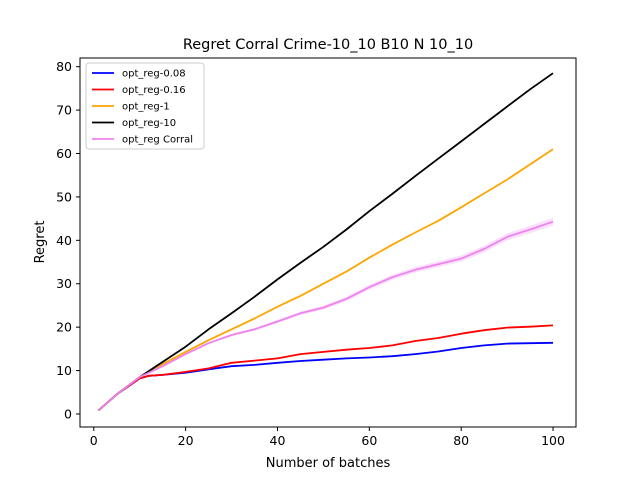 The width and height of the screenshot is (640, 480). What do you see at coordinates (64, 240) in the screenshot?
I see `y-tick-label: 40` at bounding box center [64, 240].